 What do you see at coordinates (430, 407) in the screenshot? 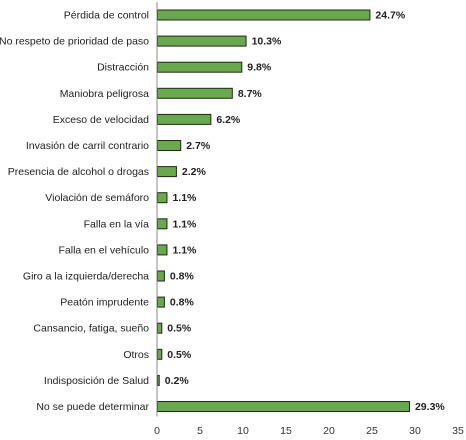
I see `value-label: 29.3%` at bounding box center [430, 407].